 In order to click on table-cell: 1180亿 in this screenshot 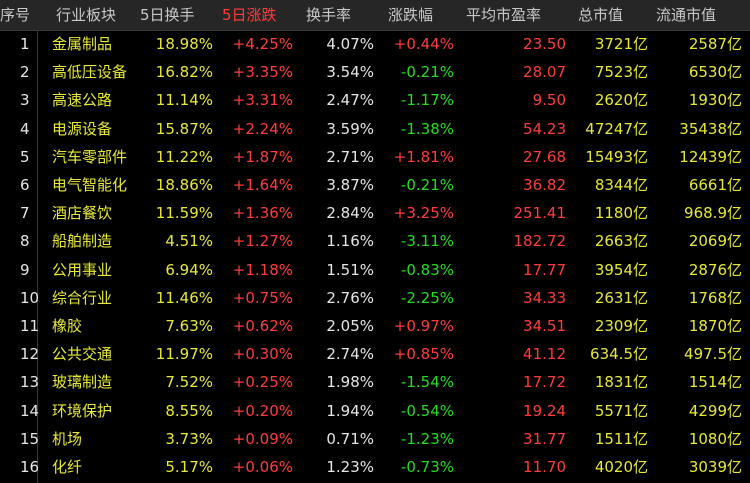, I will do `click(621, 213)`.